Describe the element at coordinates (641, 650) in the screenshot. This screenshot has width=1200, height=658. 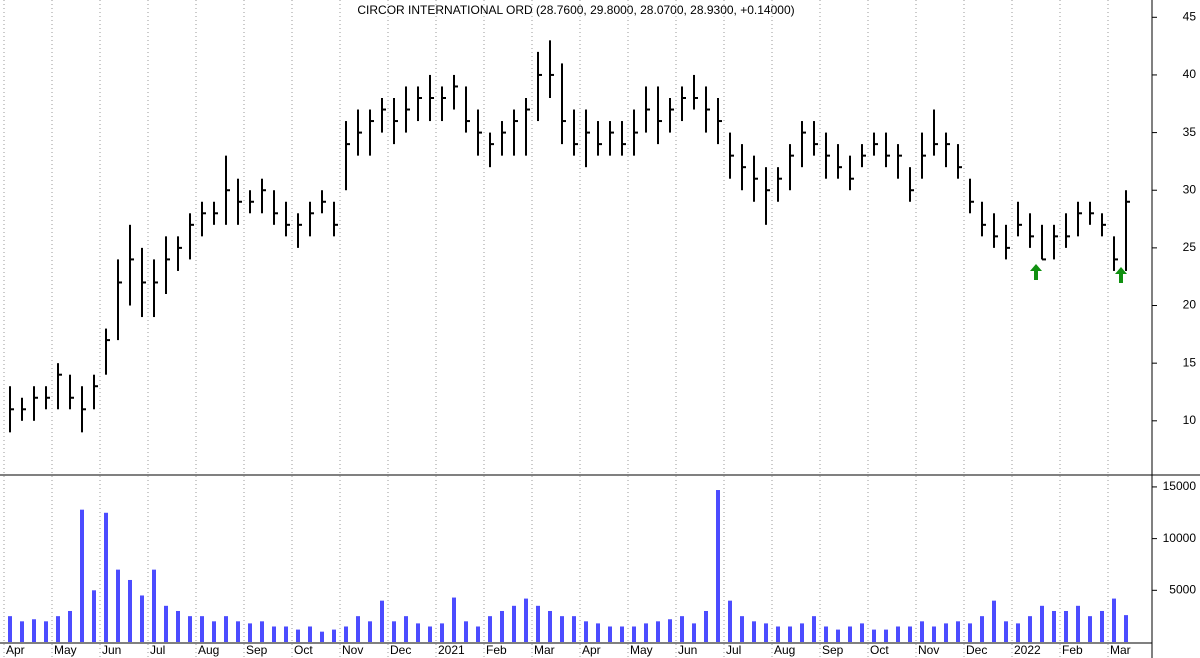
I see `x-tick-label: May` at that location.